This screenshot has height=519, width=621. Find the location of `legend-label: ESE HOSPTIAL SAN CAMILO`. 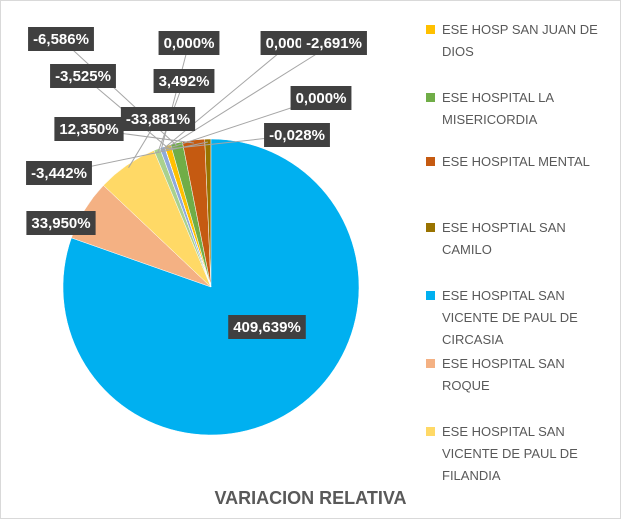

legend-label: ESE HOSPTIAL SAN CAMILO is located at coordinates (504, 238).